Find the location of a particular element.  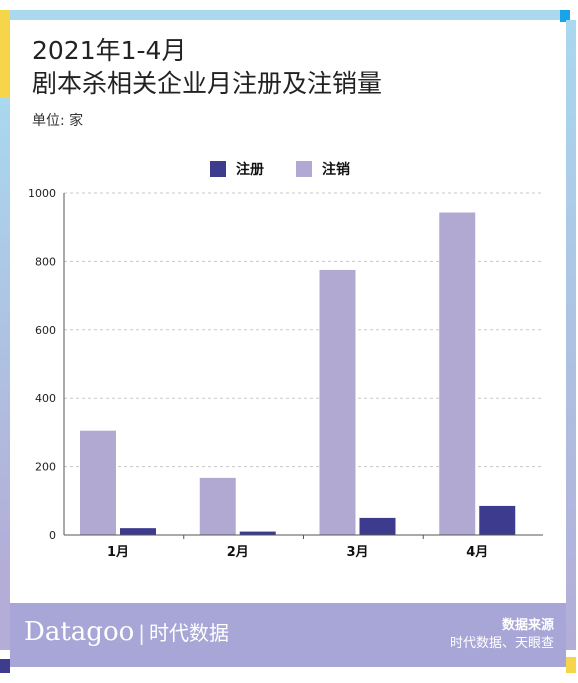

unit-label: 单位: 家 is located at coordinates (58, 121).